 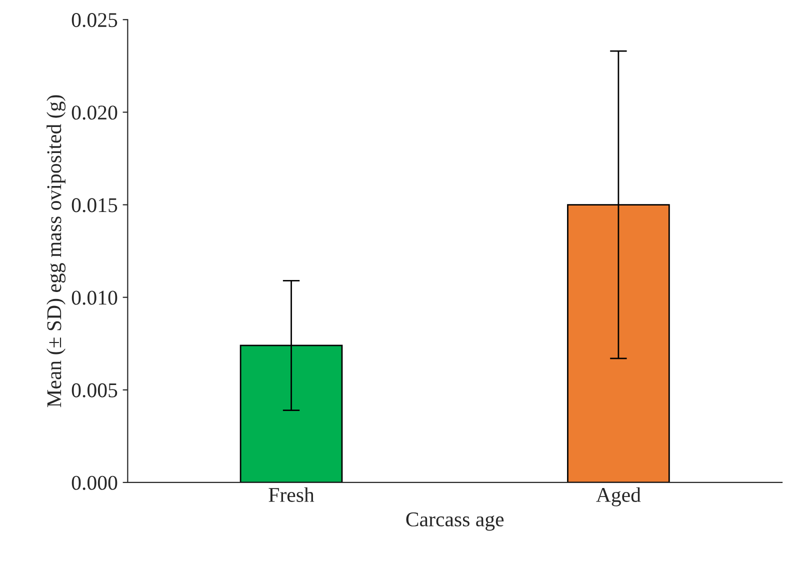 What do you see at coordinates (95, 20) in the screenshot?
I see `y-tick-label: 0.025` at bounding box center [95, 20].